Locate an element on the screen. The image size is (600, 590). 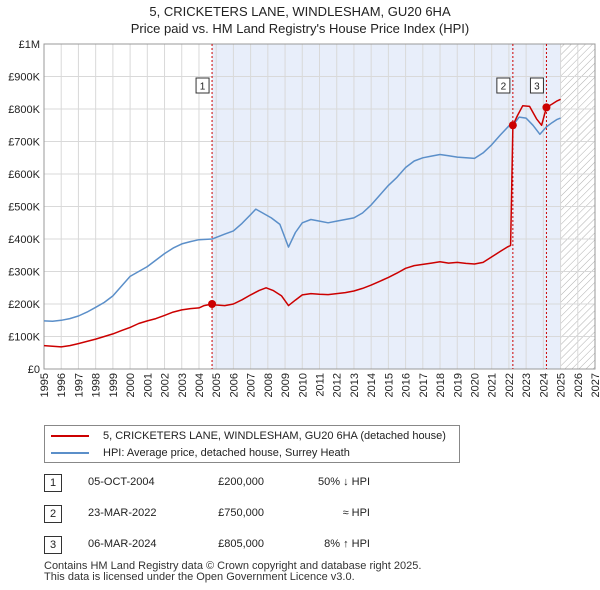
x-tick-label: 2015 is located at coordinates (389, 385).